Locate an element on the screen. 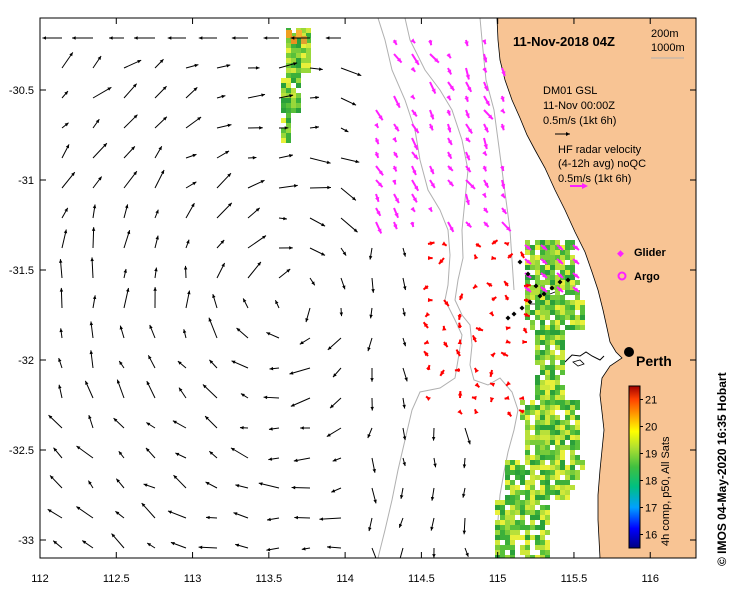  perth-marker is located at coordinates (629, 352).